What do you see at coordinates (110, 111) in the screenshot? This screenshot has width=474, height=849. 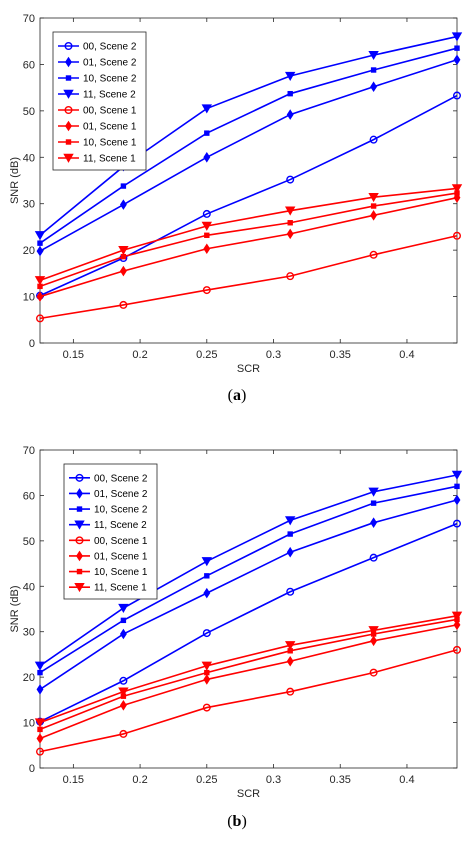 I see `chart-a-legend-entry: 00, Scene 1` at bounding box center [110, 111].